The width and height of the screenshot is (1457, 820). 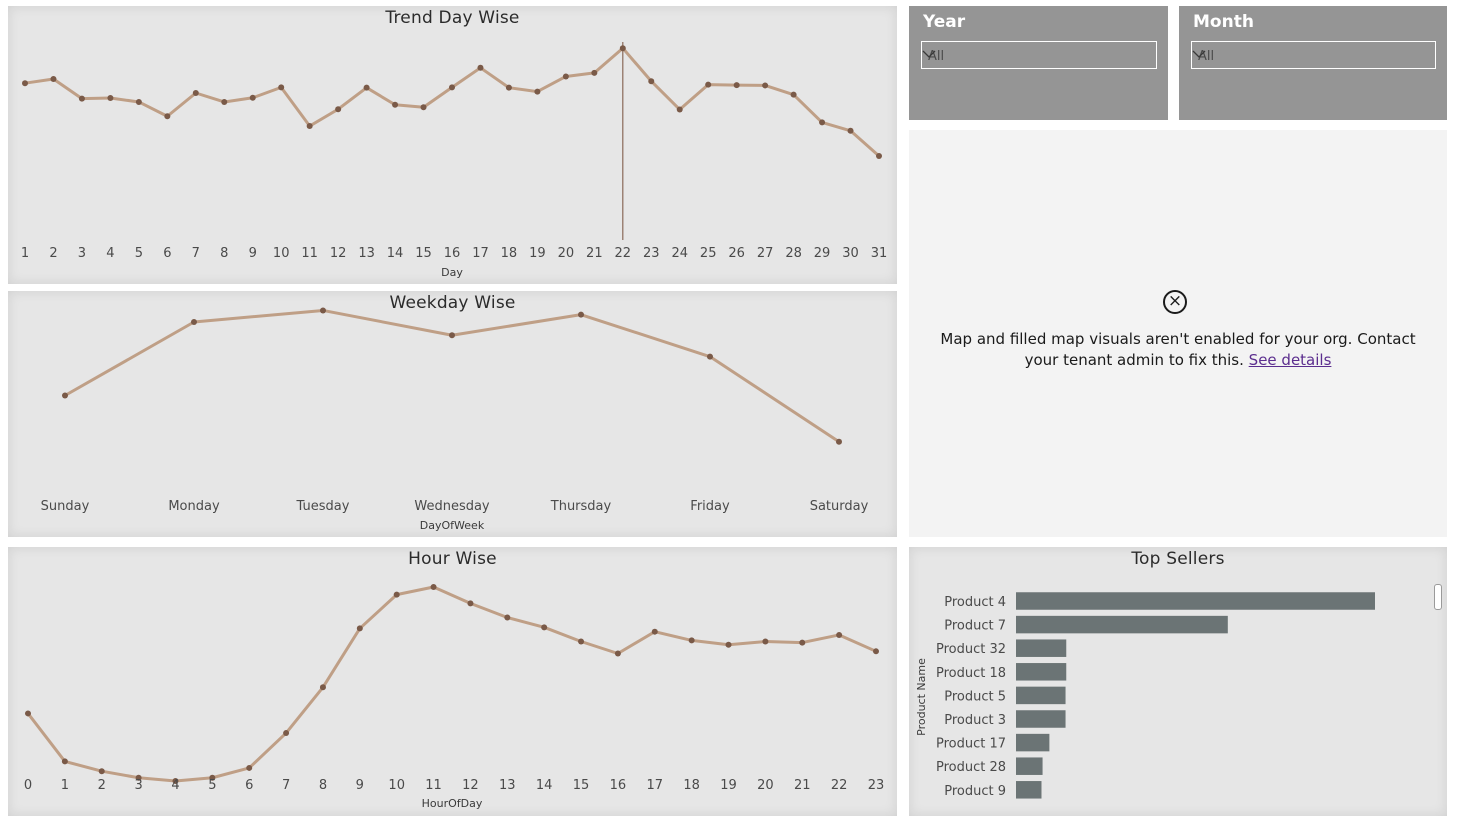 I want to click on bar-category-label: Product 18, so click(x=971, y=673).